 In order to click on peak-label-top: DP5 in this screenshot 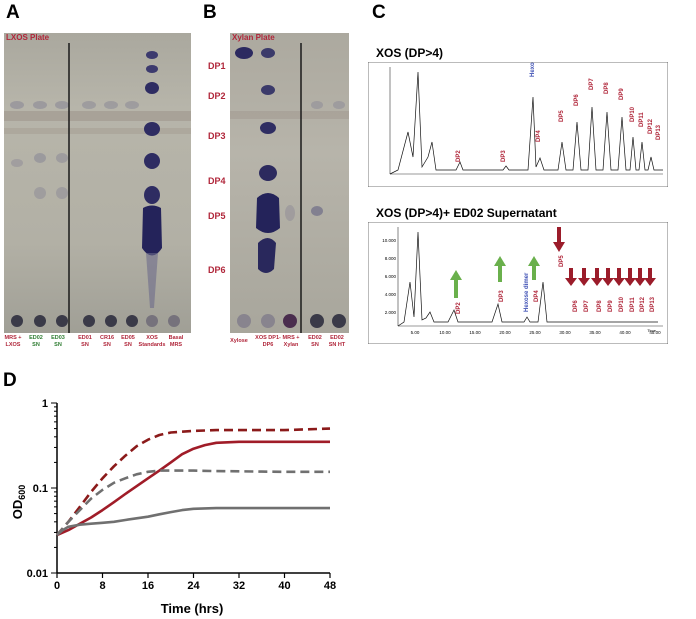, I will do `click(562, 116)`.